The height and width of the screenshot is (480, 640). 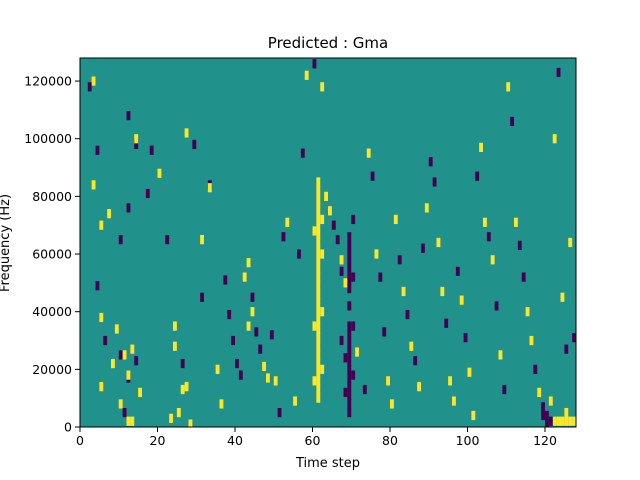 I want to click on x-tick-label: 0, so click(x=80, y=440).